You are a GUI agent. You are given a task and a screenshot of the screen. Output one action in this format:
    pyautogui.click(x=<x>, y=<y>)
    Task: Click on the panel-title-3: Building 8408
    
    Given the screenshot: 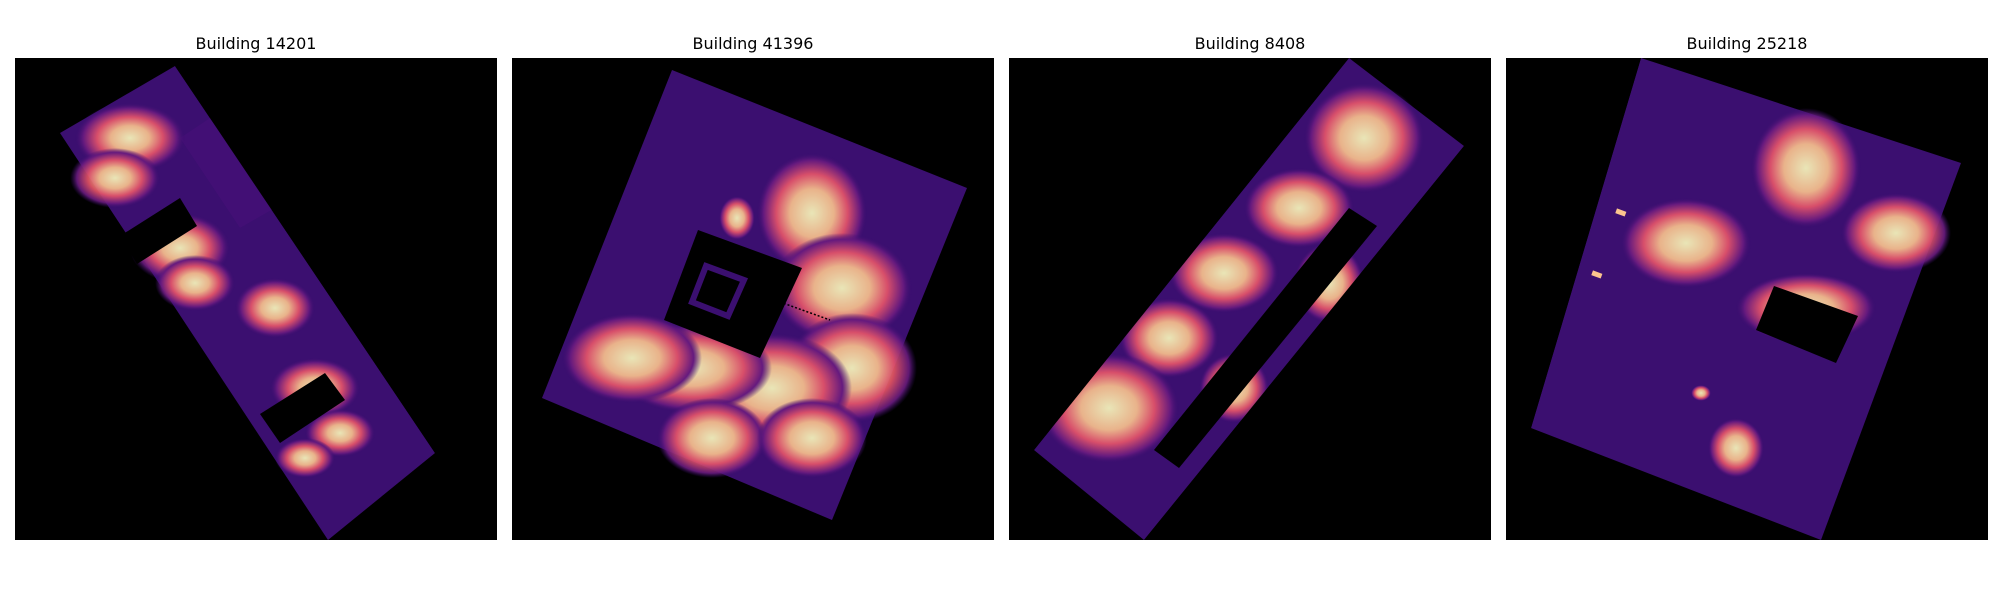 What is the action you would take?
    pyautogui.click(x=1250, y=43)
    